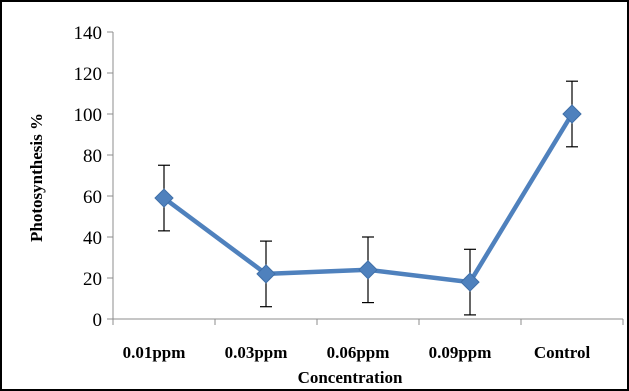  I want to click on x-tick-label: 0.06ppm, so click(358, 352).